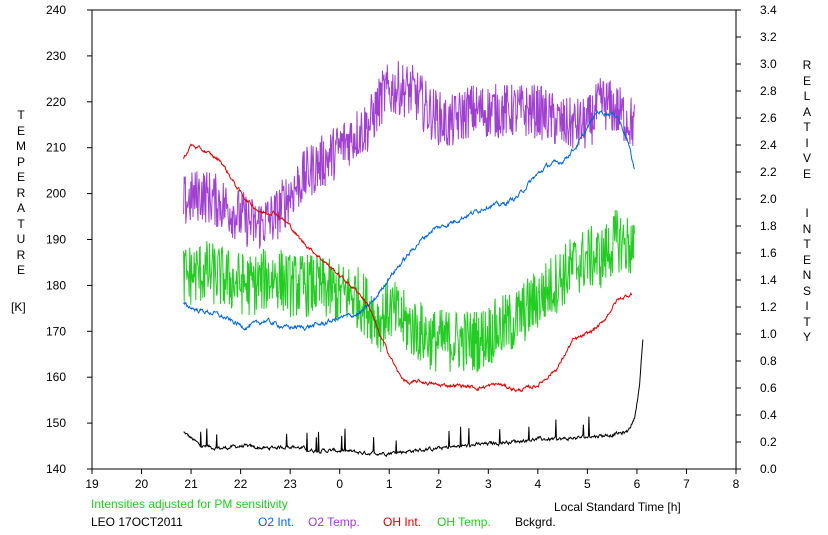  Describe the element at coordinates (56, 10) in the screenshot. I see `left-tick-label: 240` at that location.